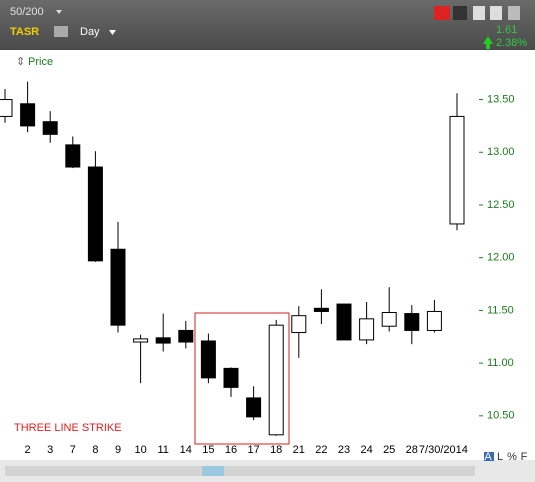  What do you see at coordinates (501, 416) in the screenshot?
I see `y-tick-label: 10.50` at bounding box center [501, 416].